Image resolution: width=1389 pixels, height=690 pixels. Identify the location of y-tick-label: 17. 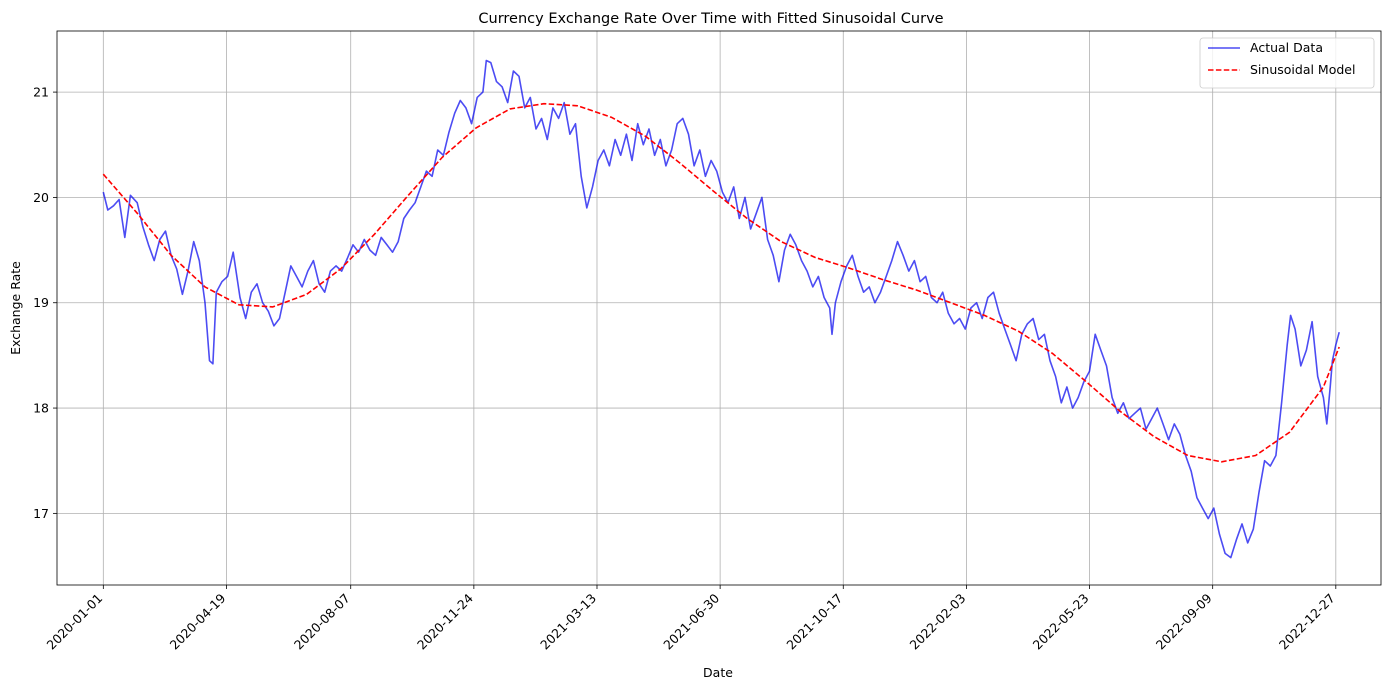
(41, 513).